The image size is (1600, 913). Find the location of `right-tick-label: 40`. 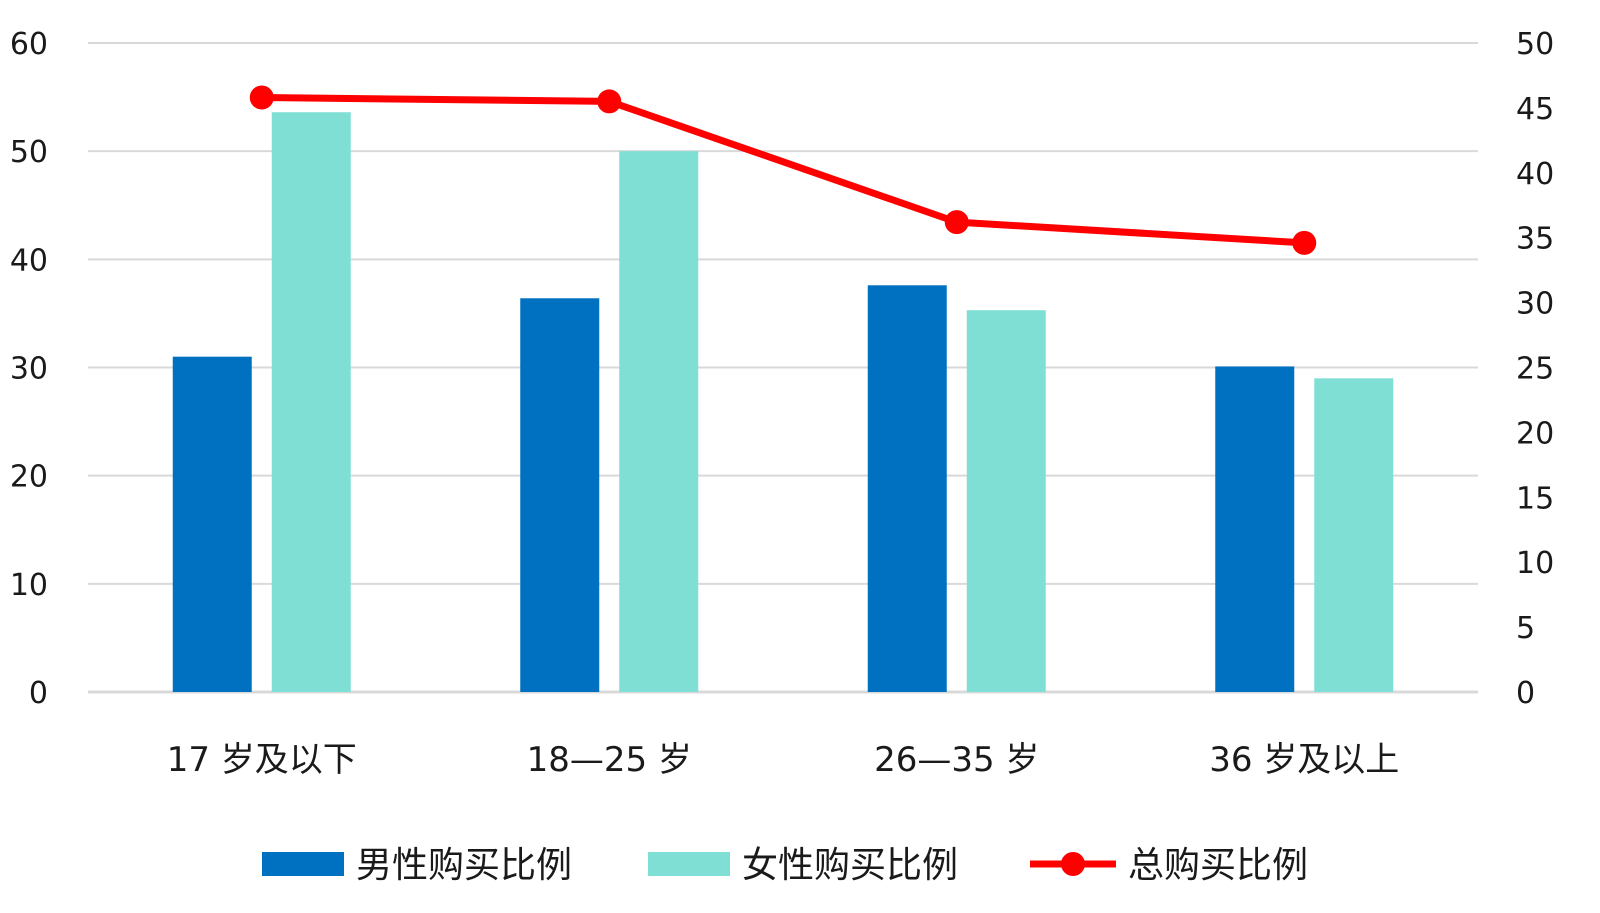

right-tick-label: 40 is located at coordinates (1535, 174).